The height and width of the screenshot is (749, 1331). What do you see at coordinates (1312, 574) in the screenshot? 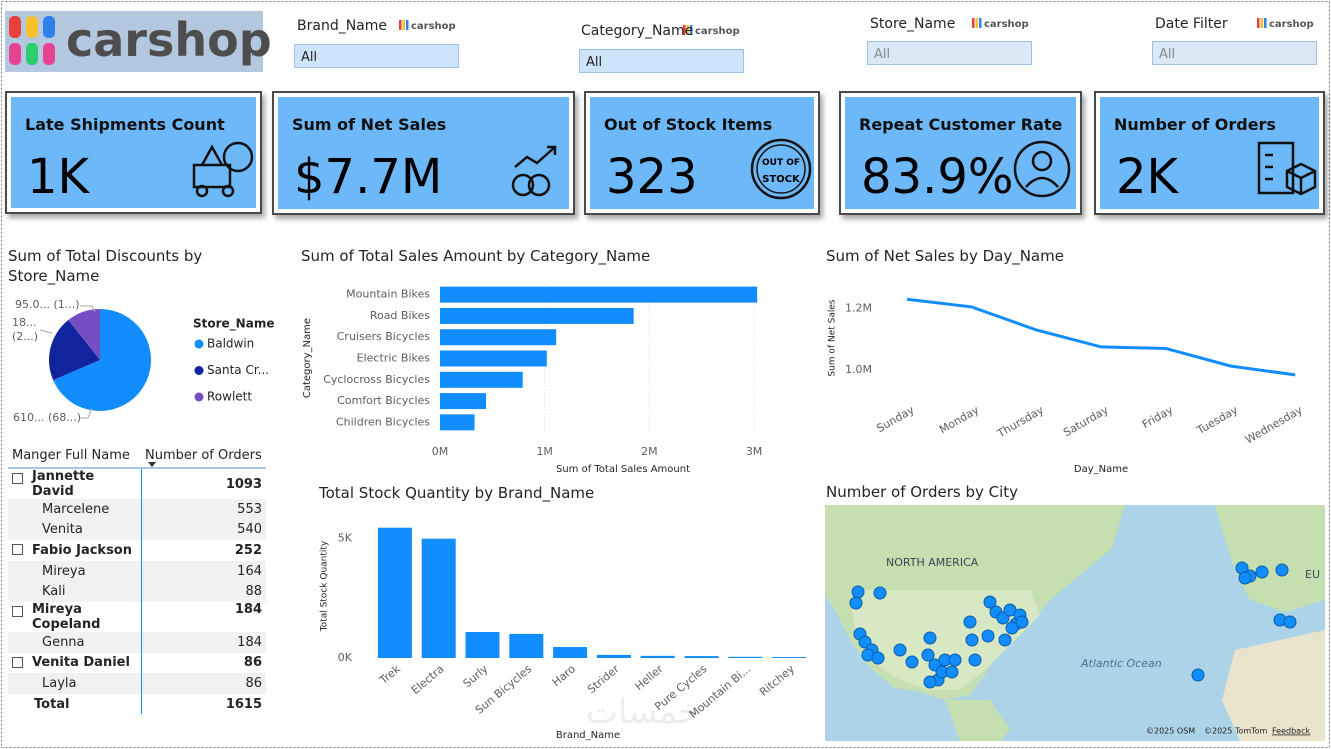
I see `map-label: EU` at bounding box center [1312, 574].